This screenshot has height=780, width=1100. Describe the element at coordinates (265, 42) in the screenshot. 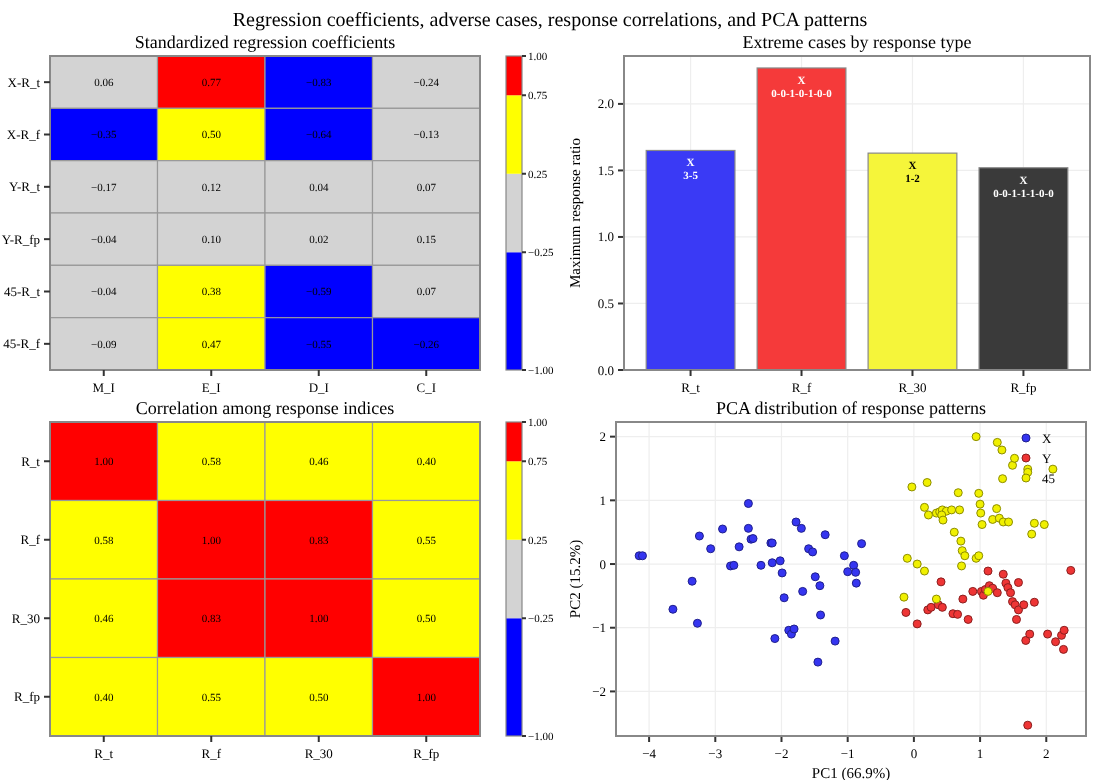

I see `chart-title: Standardized regression coefficients` at that location.